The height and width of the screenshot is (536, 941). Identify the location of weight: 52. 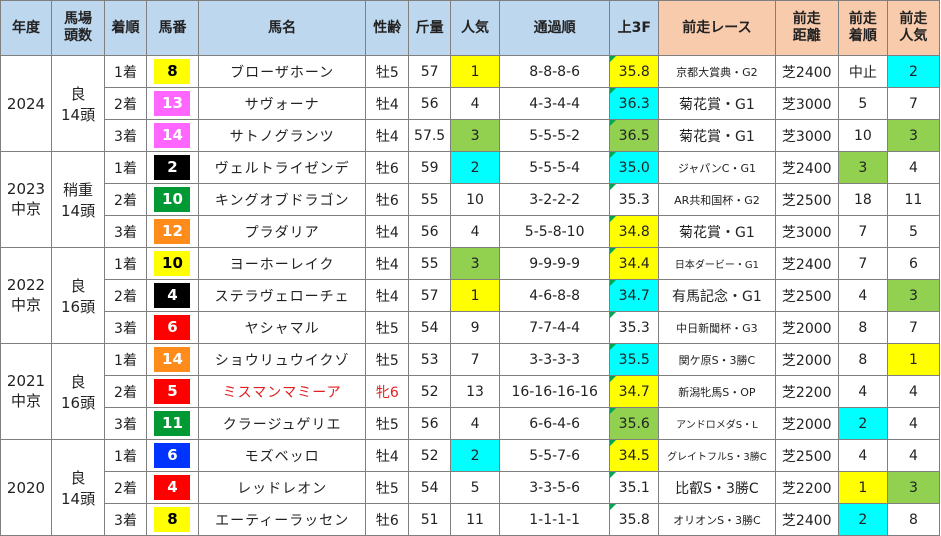
(430, 391).